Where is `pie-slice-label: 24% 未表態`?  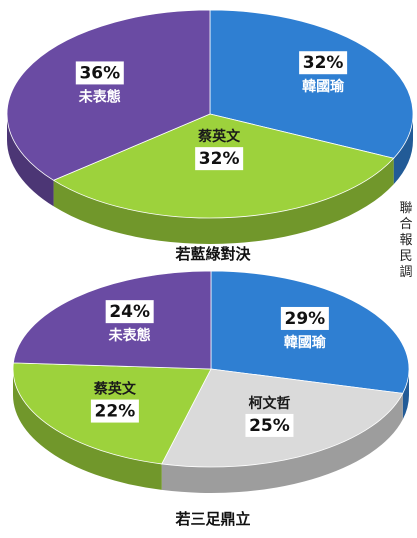
pie-slice-label: 24% 未表態 is located at coordinates (129, 322).